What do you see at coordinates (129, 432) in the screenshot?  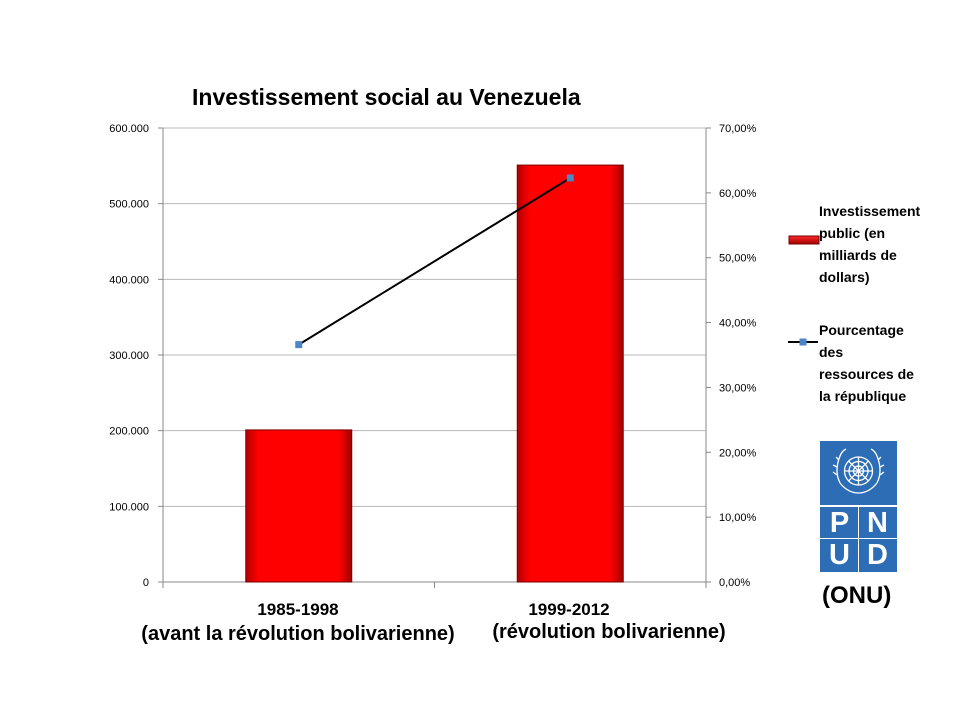 I see `y-left-tick-label: 200.000` at bounding box center [129, 432].